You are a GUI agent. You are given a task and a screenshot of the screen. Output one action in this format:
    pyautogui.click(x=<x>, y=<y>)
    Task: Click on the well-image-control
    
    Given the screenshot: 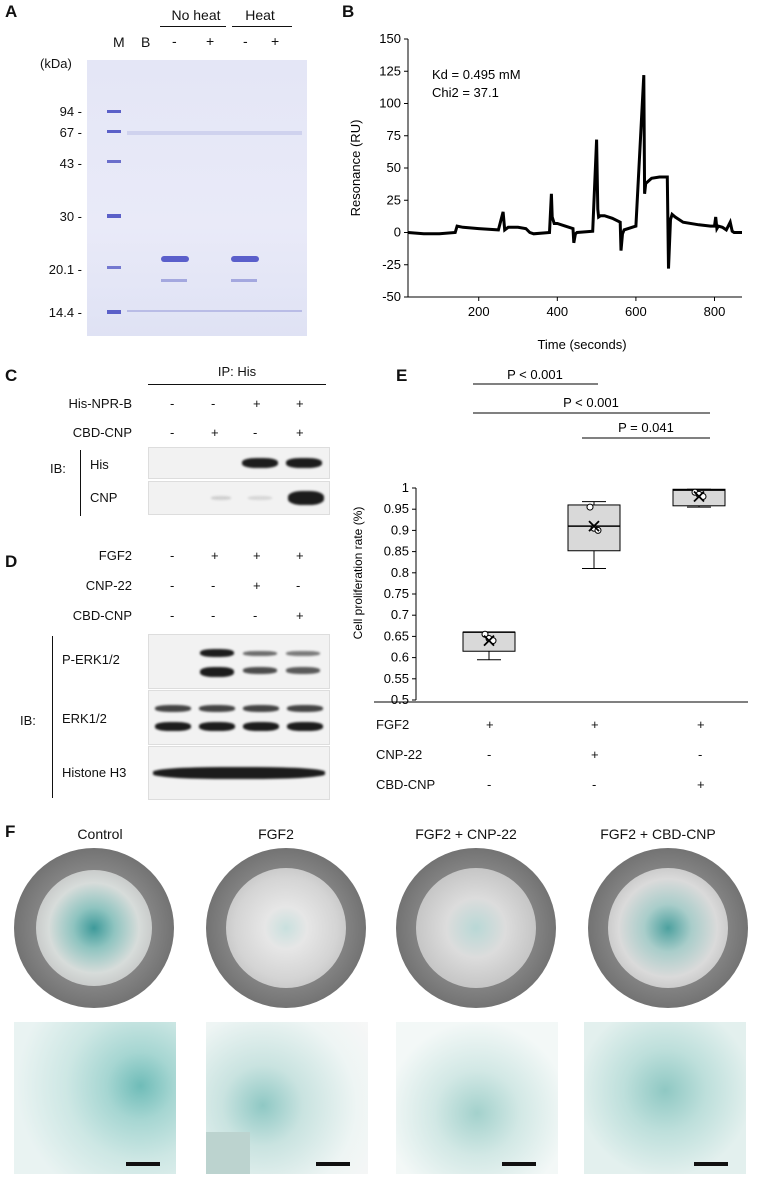 What is the action you would take?
    pyautogui.click(x=94, y=928)
    